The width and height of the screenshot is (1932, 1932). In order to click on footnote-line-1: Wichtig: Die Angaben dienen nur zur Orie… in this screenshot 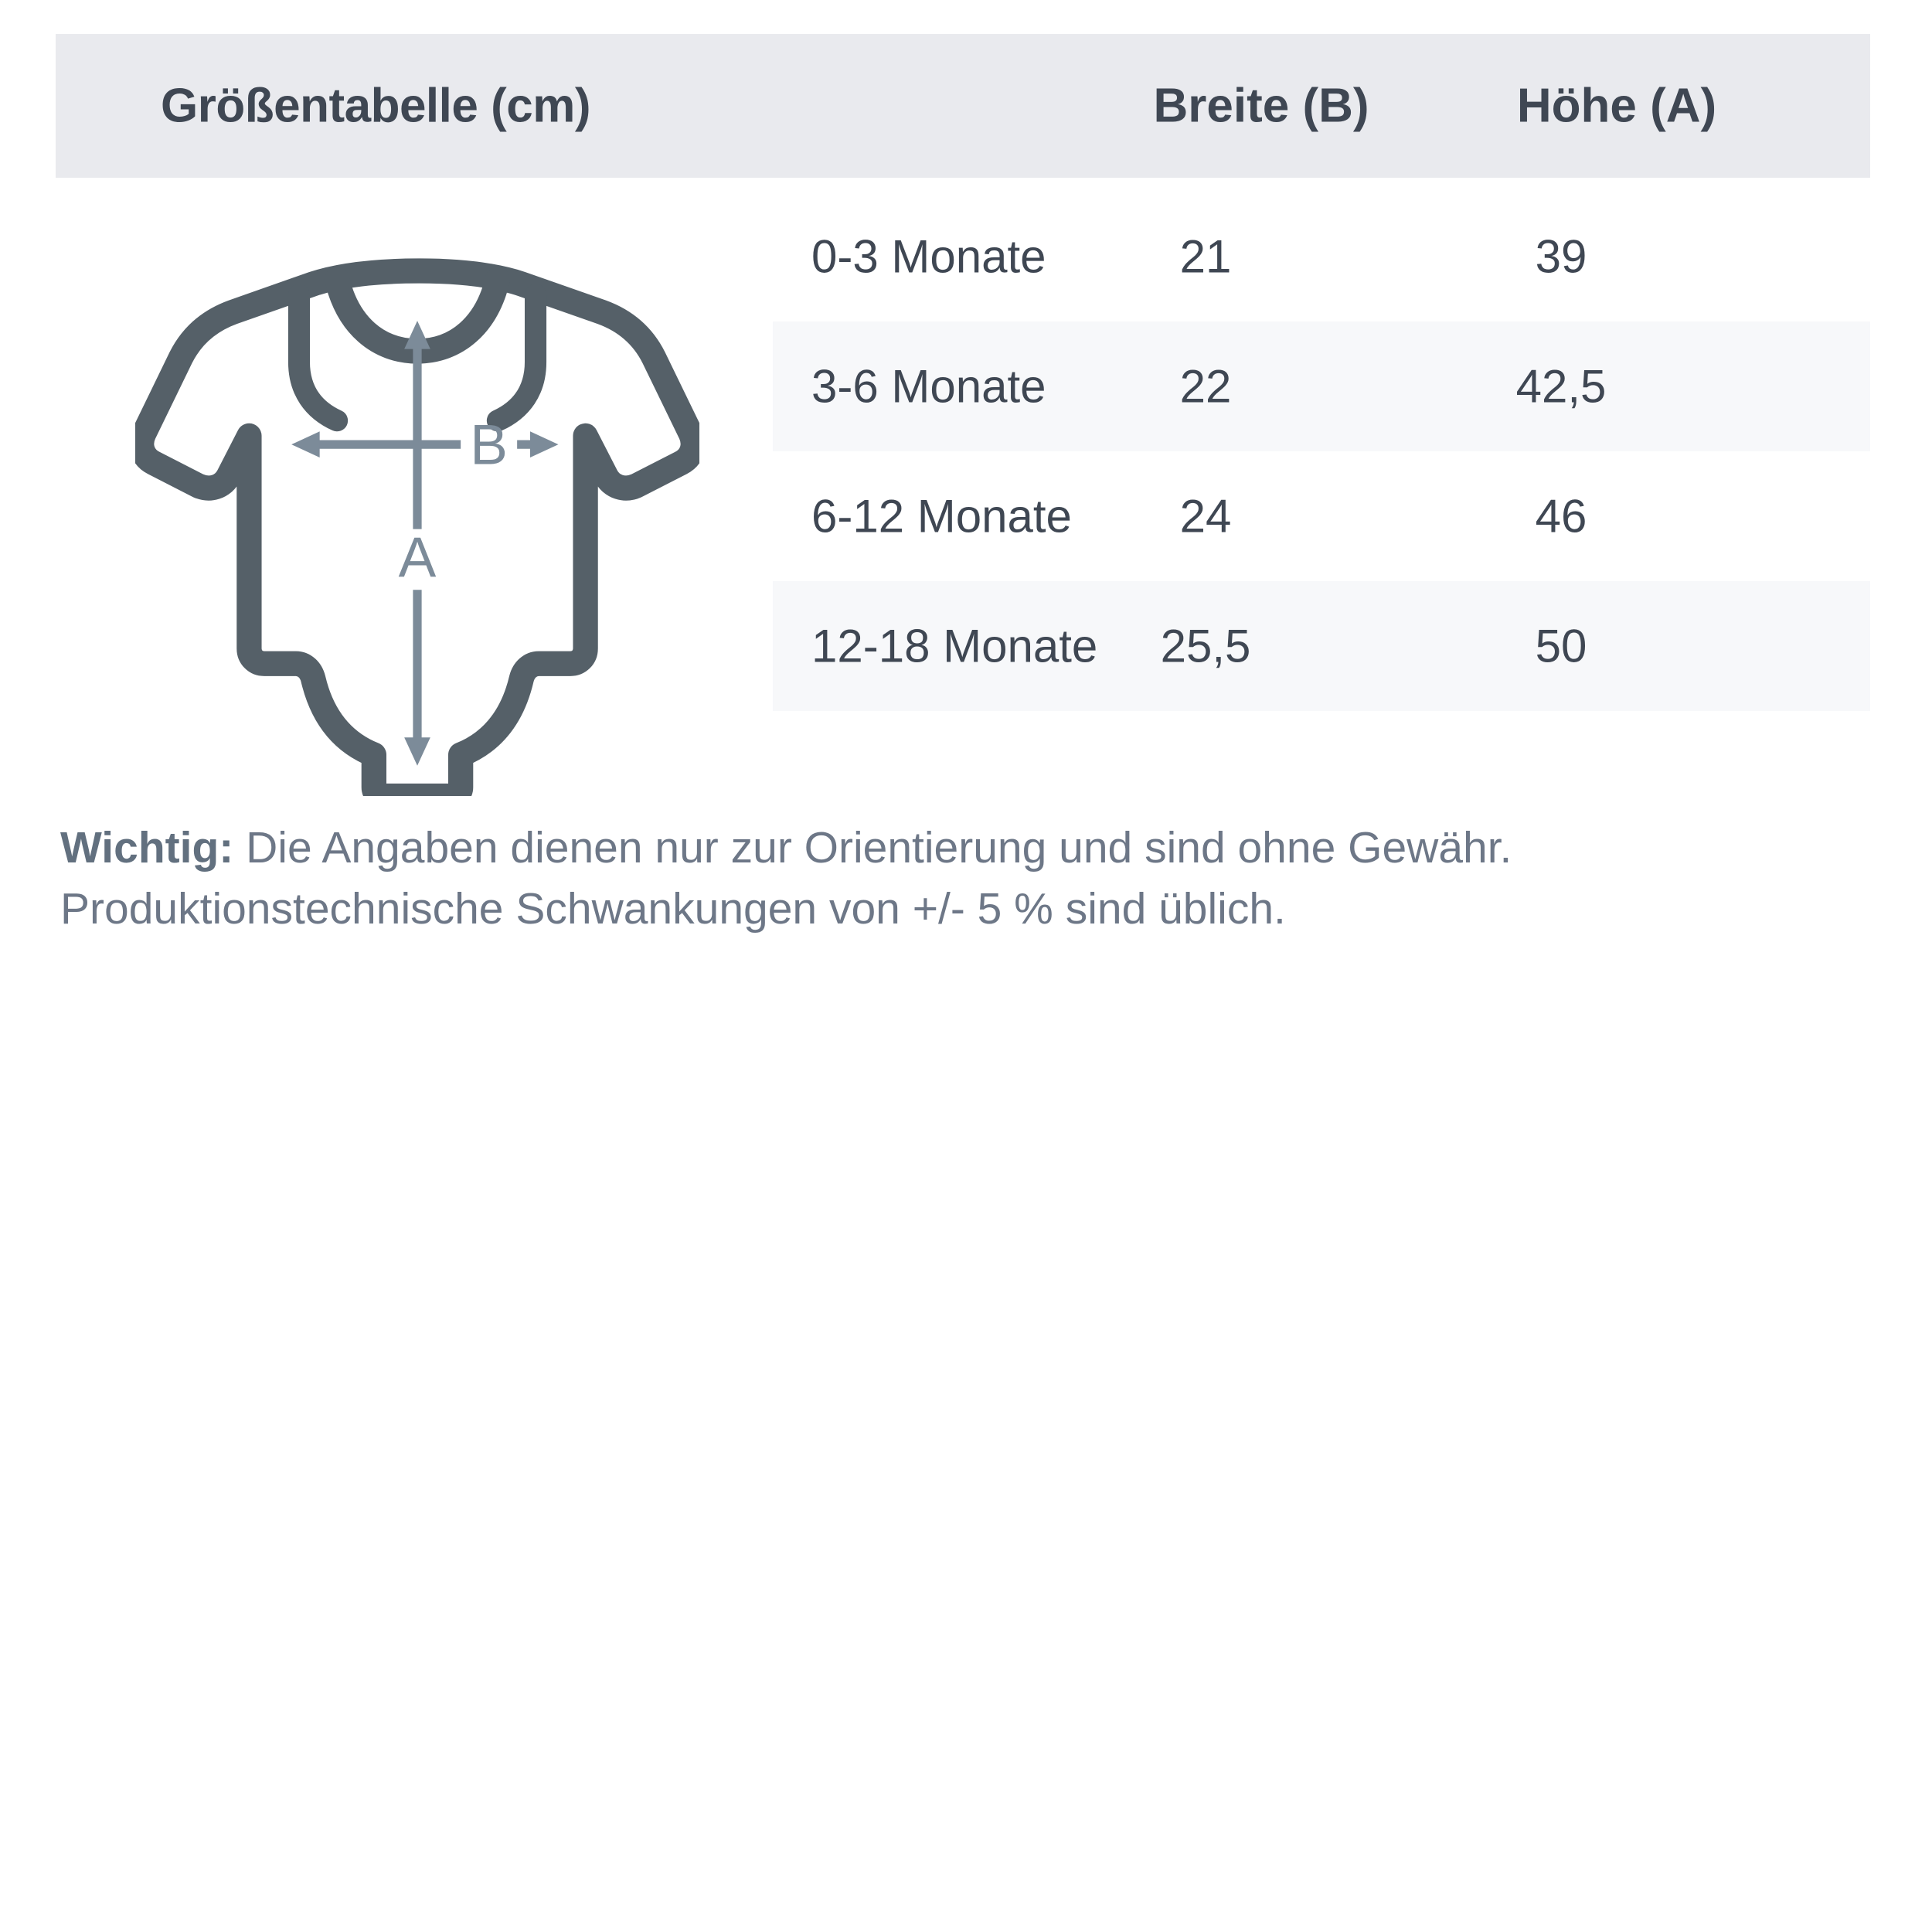, I will do `click(972, 849)`.